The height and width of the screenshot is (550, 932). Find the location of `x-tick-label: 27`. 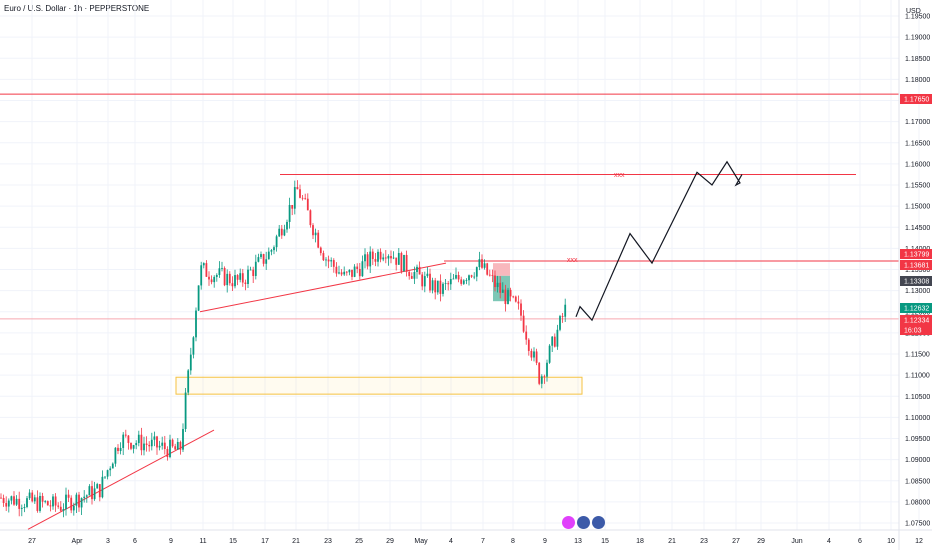

x-tick-label: 27 is located at coordinates (32, 541).